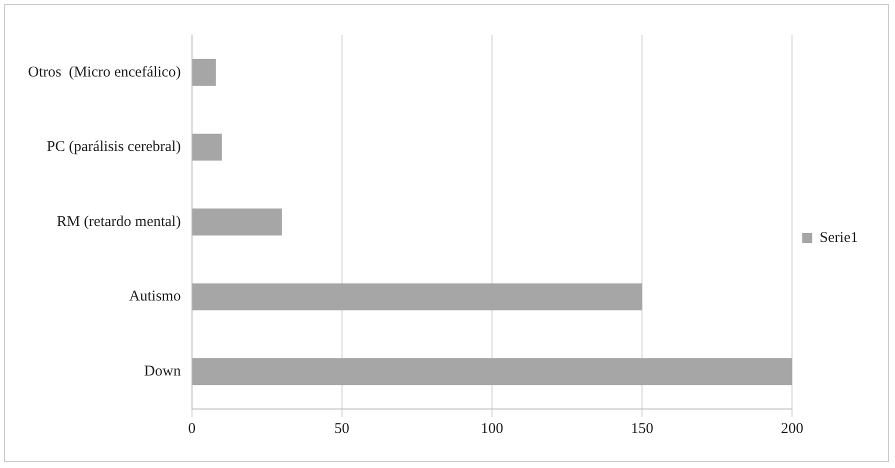 The width and height of the screenshot is (895, 468). What do you see at coordinates (492, 428) in the screenshot?
I see `x-tick-label: 100` at bounding box center [492, 428].